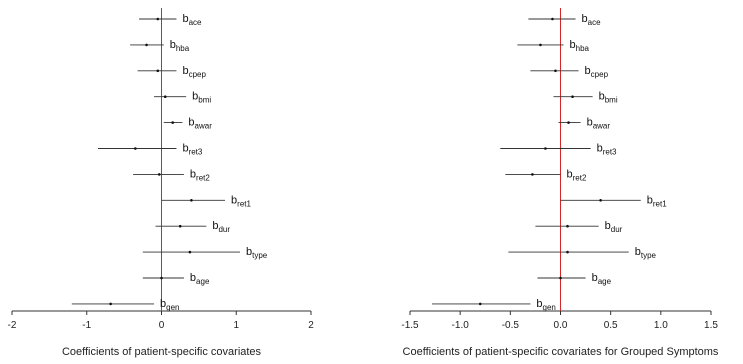  I want to click on x-tick-label: 1, so click(236, 325).